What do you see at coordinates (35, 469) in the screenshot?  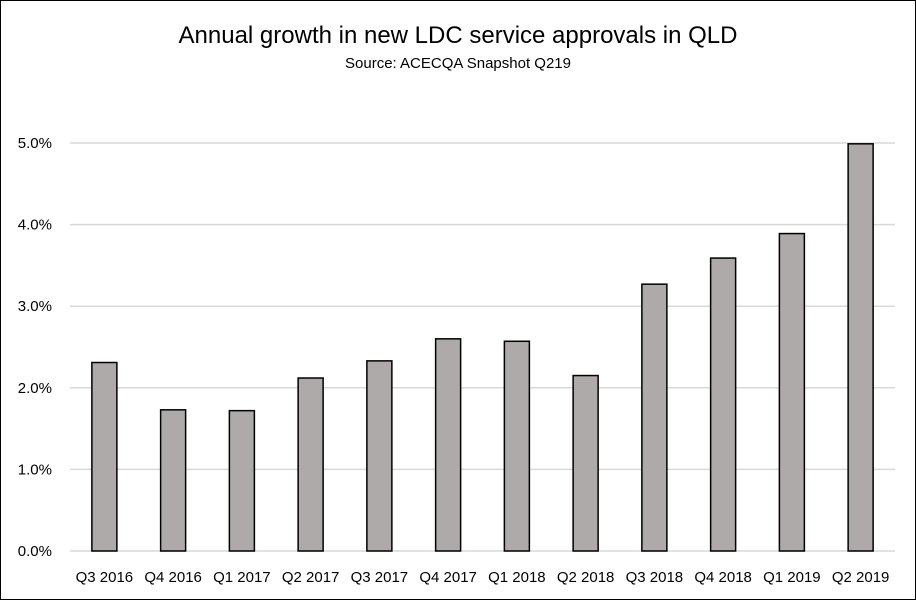 I see `y-tick-label: 1.0%` at bounding box center [35, 469].